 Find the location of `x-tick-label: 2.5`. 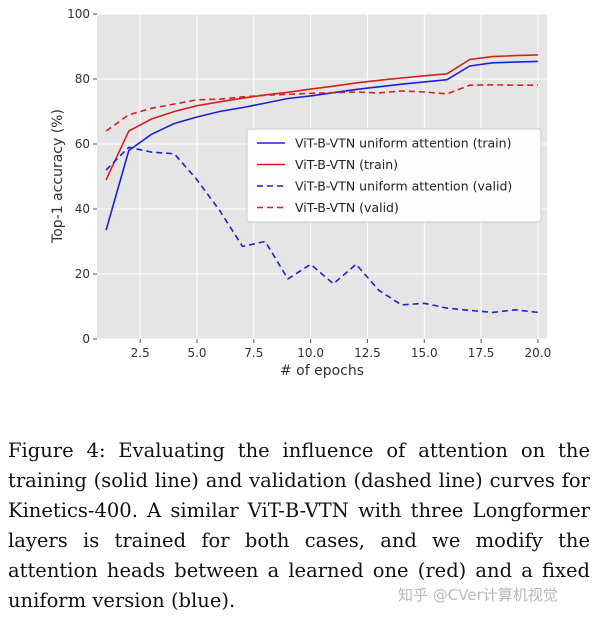

x-tick-label: 2.5 is located at coordinates (140, 353).